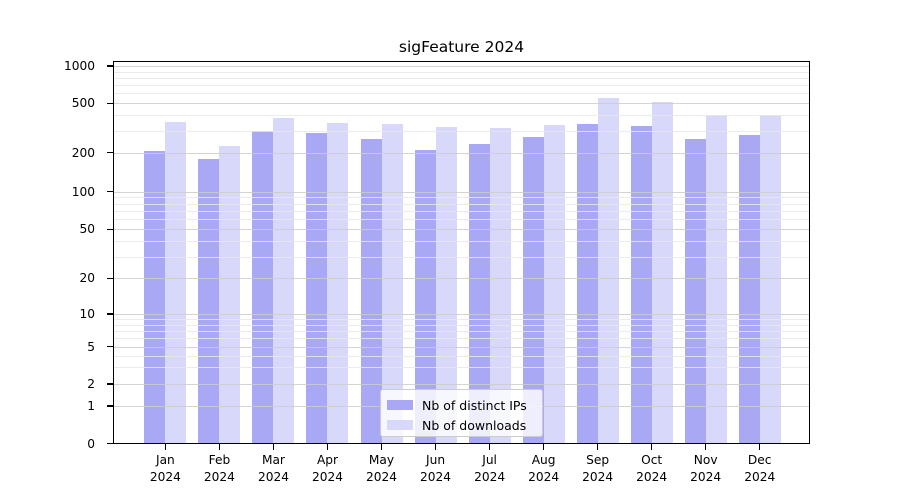  What do you see at coordinates (436, 469) in the screenshot?
I see `x-tick-label: Jun 2024` at bounding box center [436, 469].